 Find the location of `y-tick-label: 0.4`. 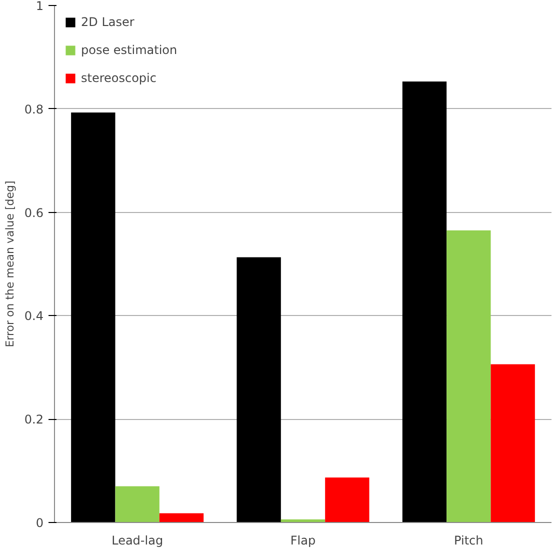

y-tick-label: 0.4 is located at coordinates (34, 316).